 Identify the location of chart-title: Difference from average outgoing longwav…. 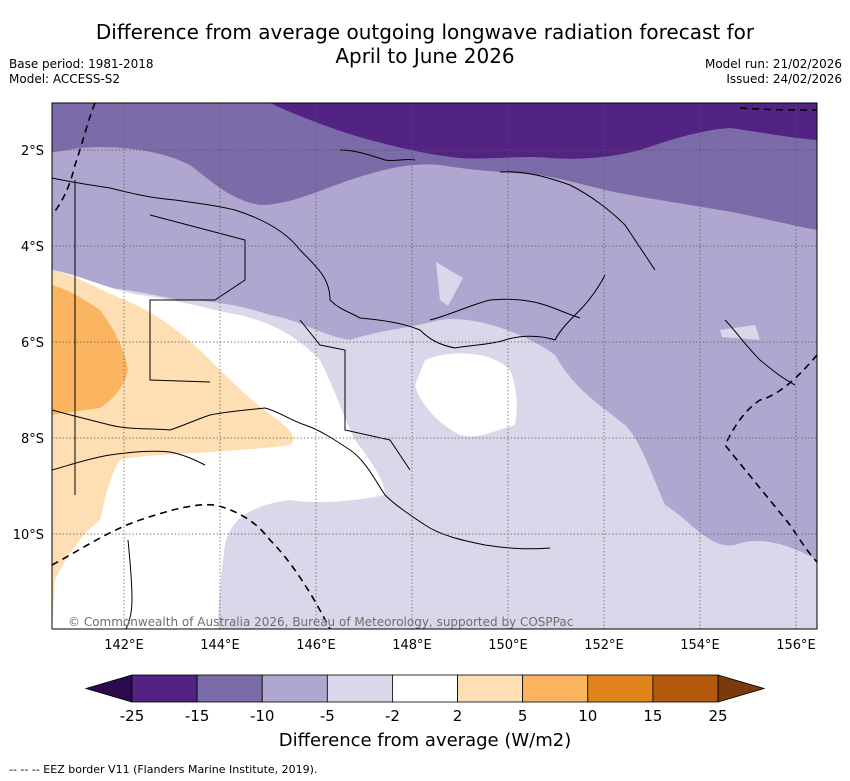
(425, 44).